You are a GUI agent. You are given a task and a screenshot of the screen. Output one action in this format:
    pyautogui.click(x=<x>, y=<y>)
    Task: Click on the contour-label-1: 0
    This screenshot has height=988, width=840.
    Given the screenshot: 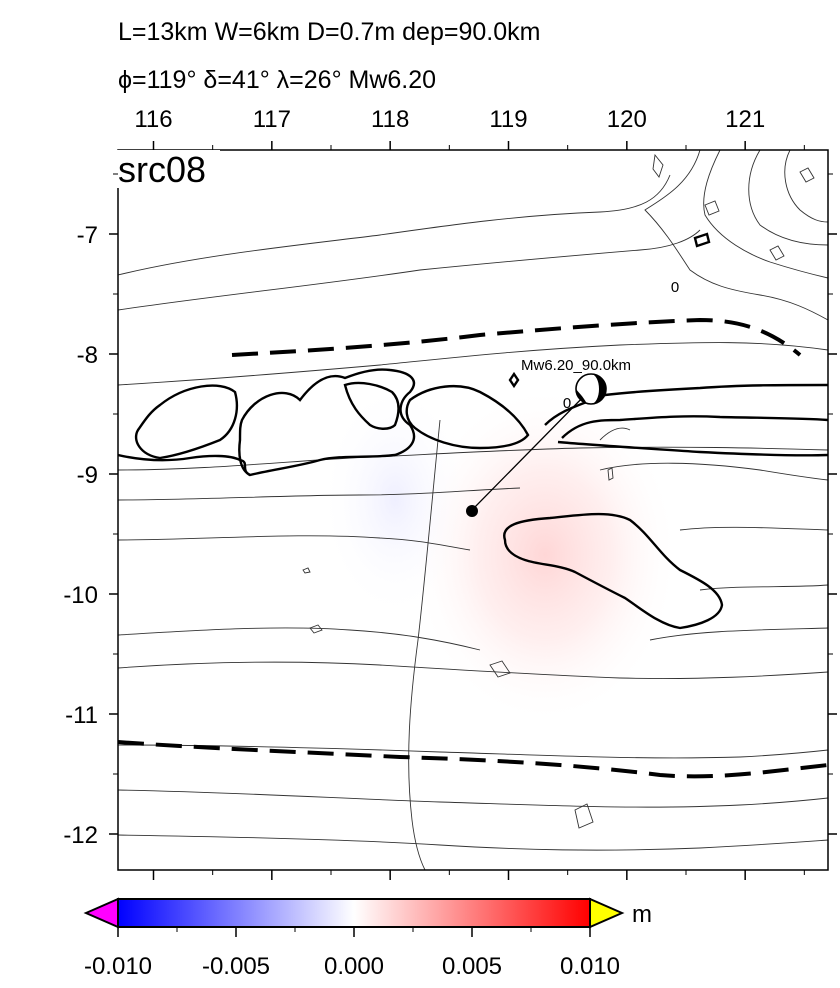 What is the action you would take?
    pyautogui.click(x=675, y=287)
    